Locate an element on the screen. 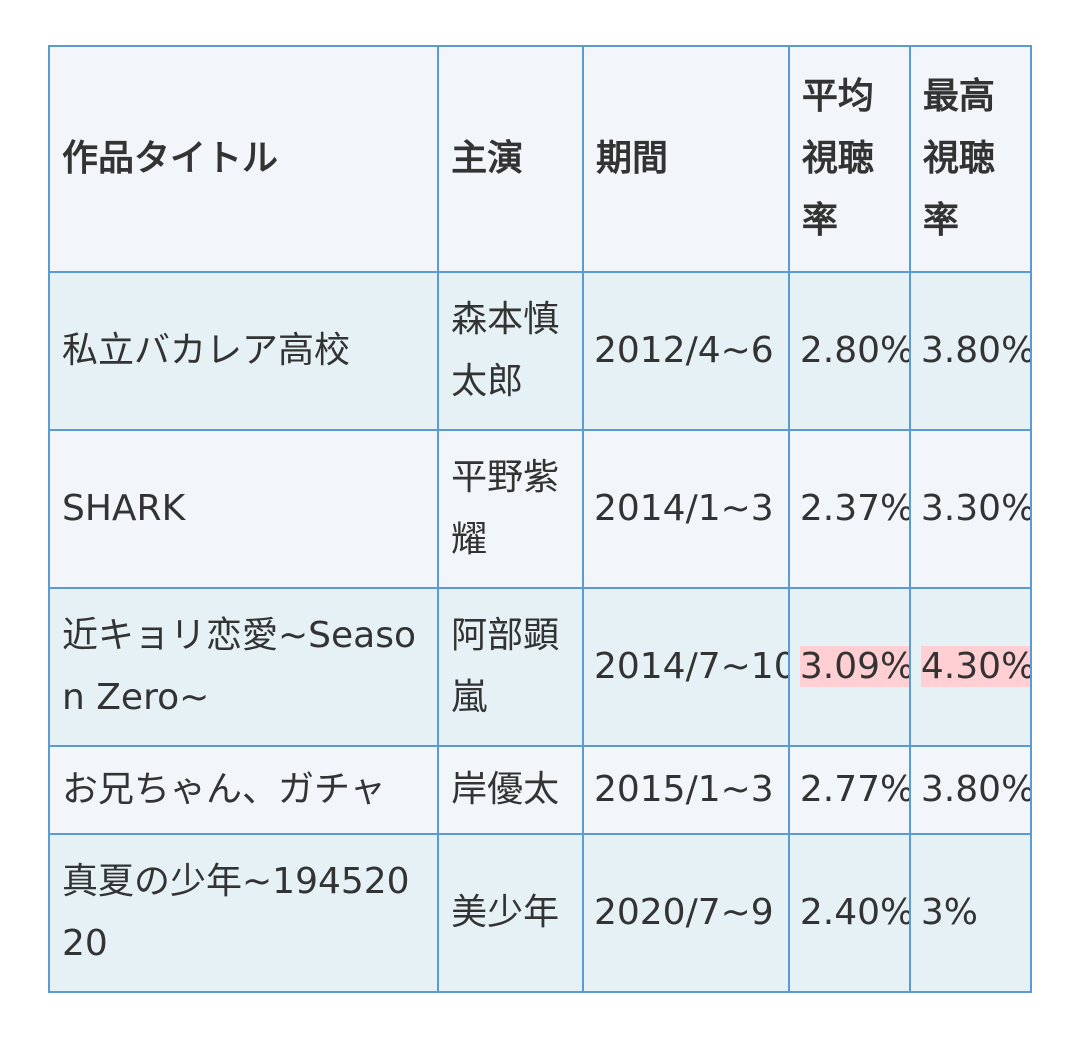  cell-max-rating: 4.30% is located at coordinates (970, 667).